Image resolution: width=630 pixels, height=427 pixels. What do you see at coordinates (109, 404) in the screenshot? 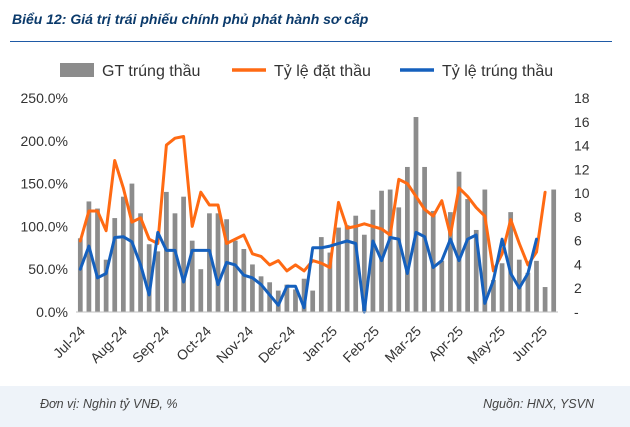
I see `footer-unit: Đơn vị: Nghìn tỷ VNĐ, %` at bounding box center [109, 404].